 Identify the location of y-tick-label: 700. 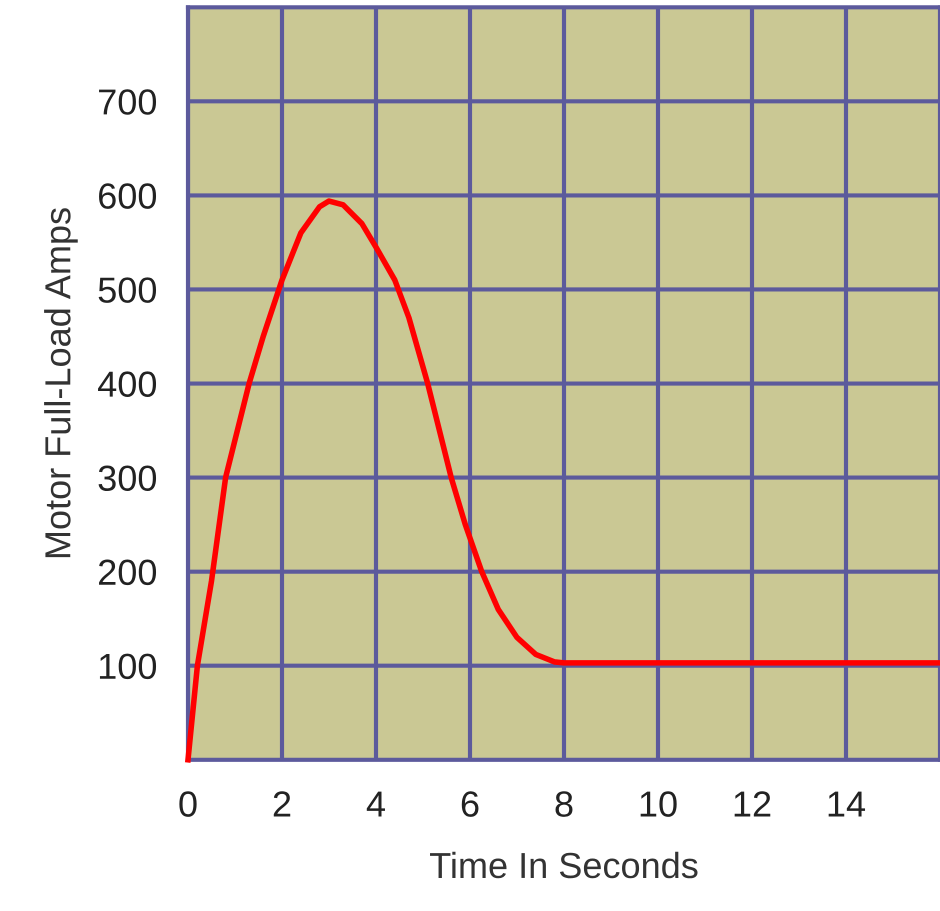
(127, 102).